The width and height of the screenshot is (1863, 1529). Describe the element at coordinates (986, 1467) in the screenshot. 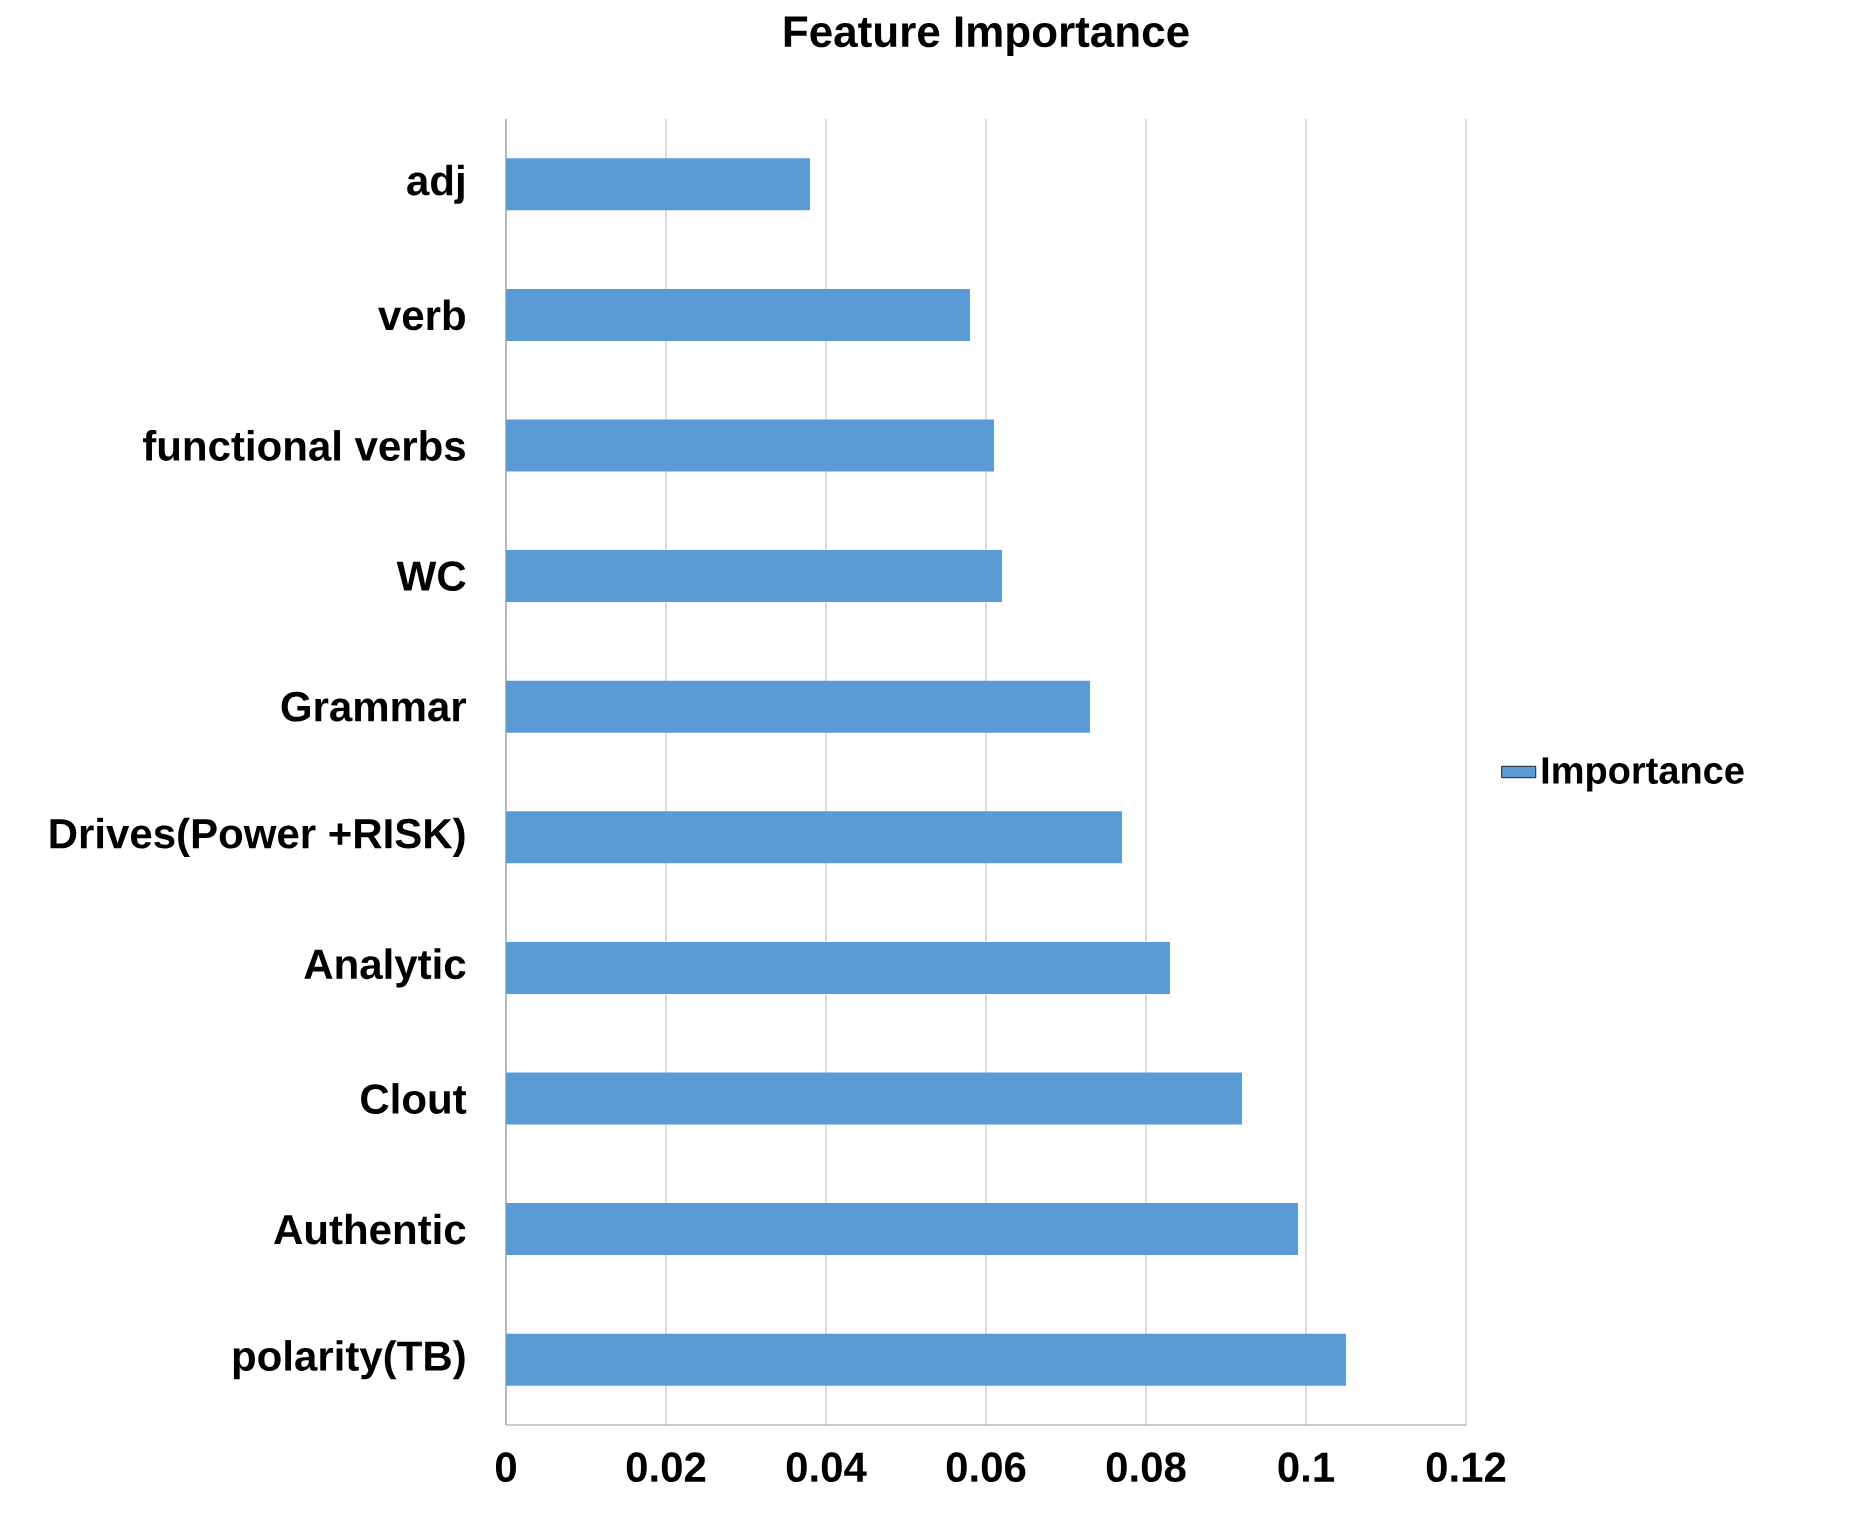

I see `x-tick-label: 0.06` at that location.